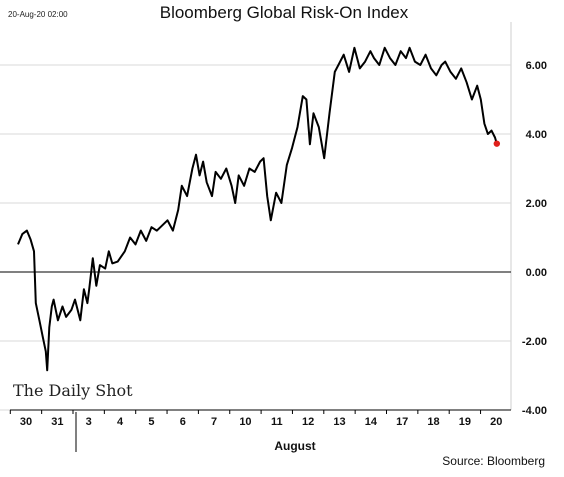 This screenshot has height=477, width=564. Describe the element at coordinates (183, 422) in the screenshot. I see `x-tick-label: 6` at that location.